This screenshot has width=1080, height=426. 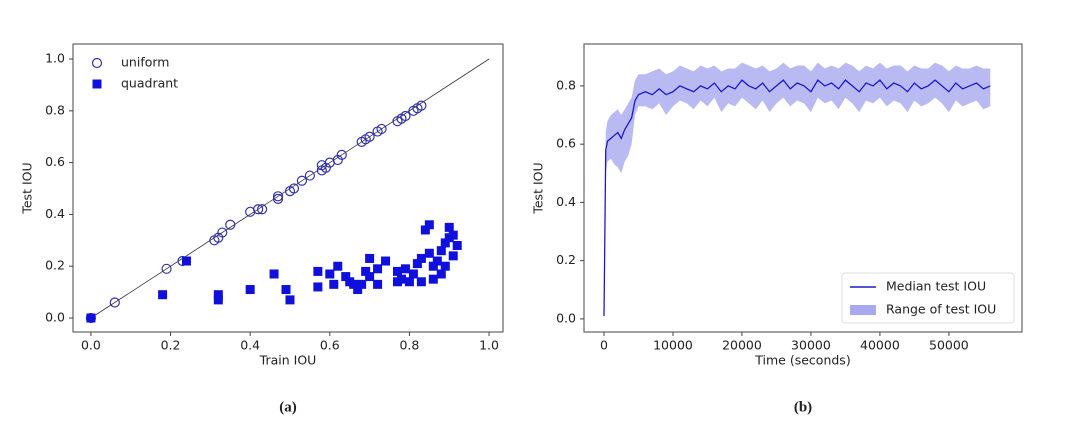 What do you see at coordinates (91, 345) in the screenshot?
I see `x-tick-label: 0.0` at bounding box center [91, 345].